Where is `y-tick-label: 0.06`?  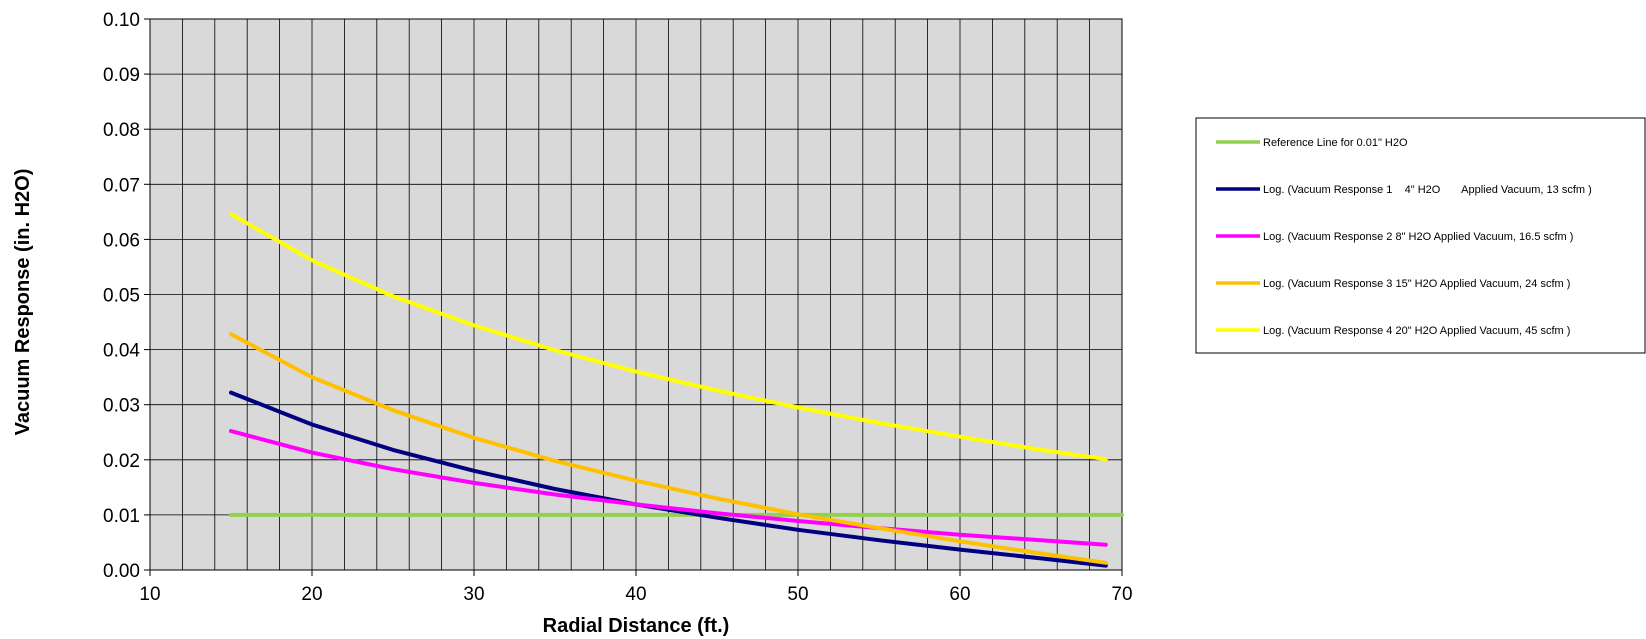 y-tick-label: 0.06 is located at coordinates (121, 240).